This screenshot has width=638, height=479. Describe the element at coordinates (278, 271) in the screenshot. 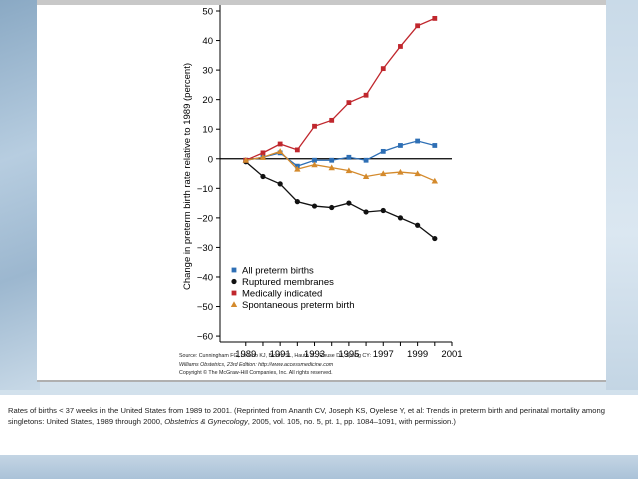

I see `legend-label: All preterm births` at that location.